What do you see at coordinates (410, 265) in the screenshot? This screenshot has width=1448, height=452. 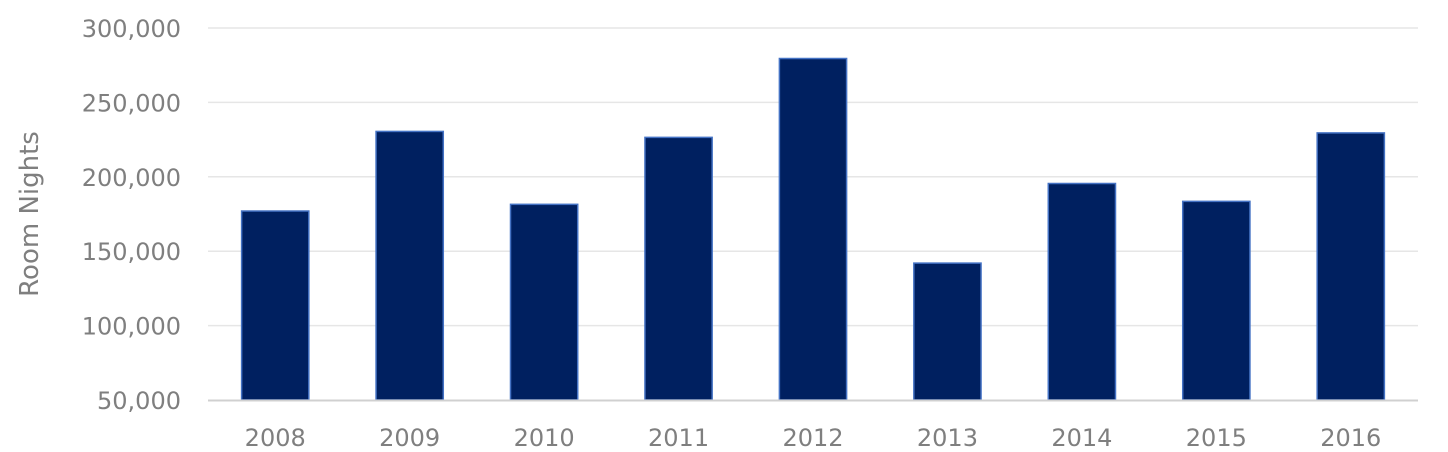 I see `bar-2009` at bounding box center [410, 265].